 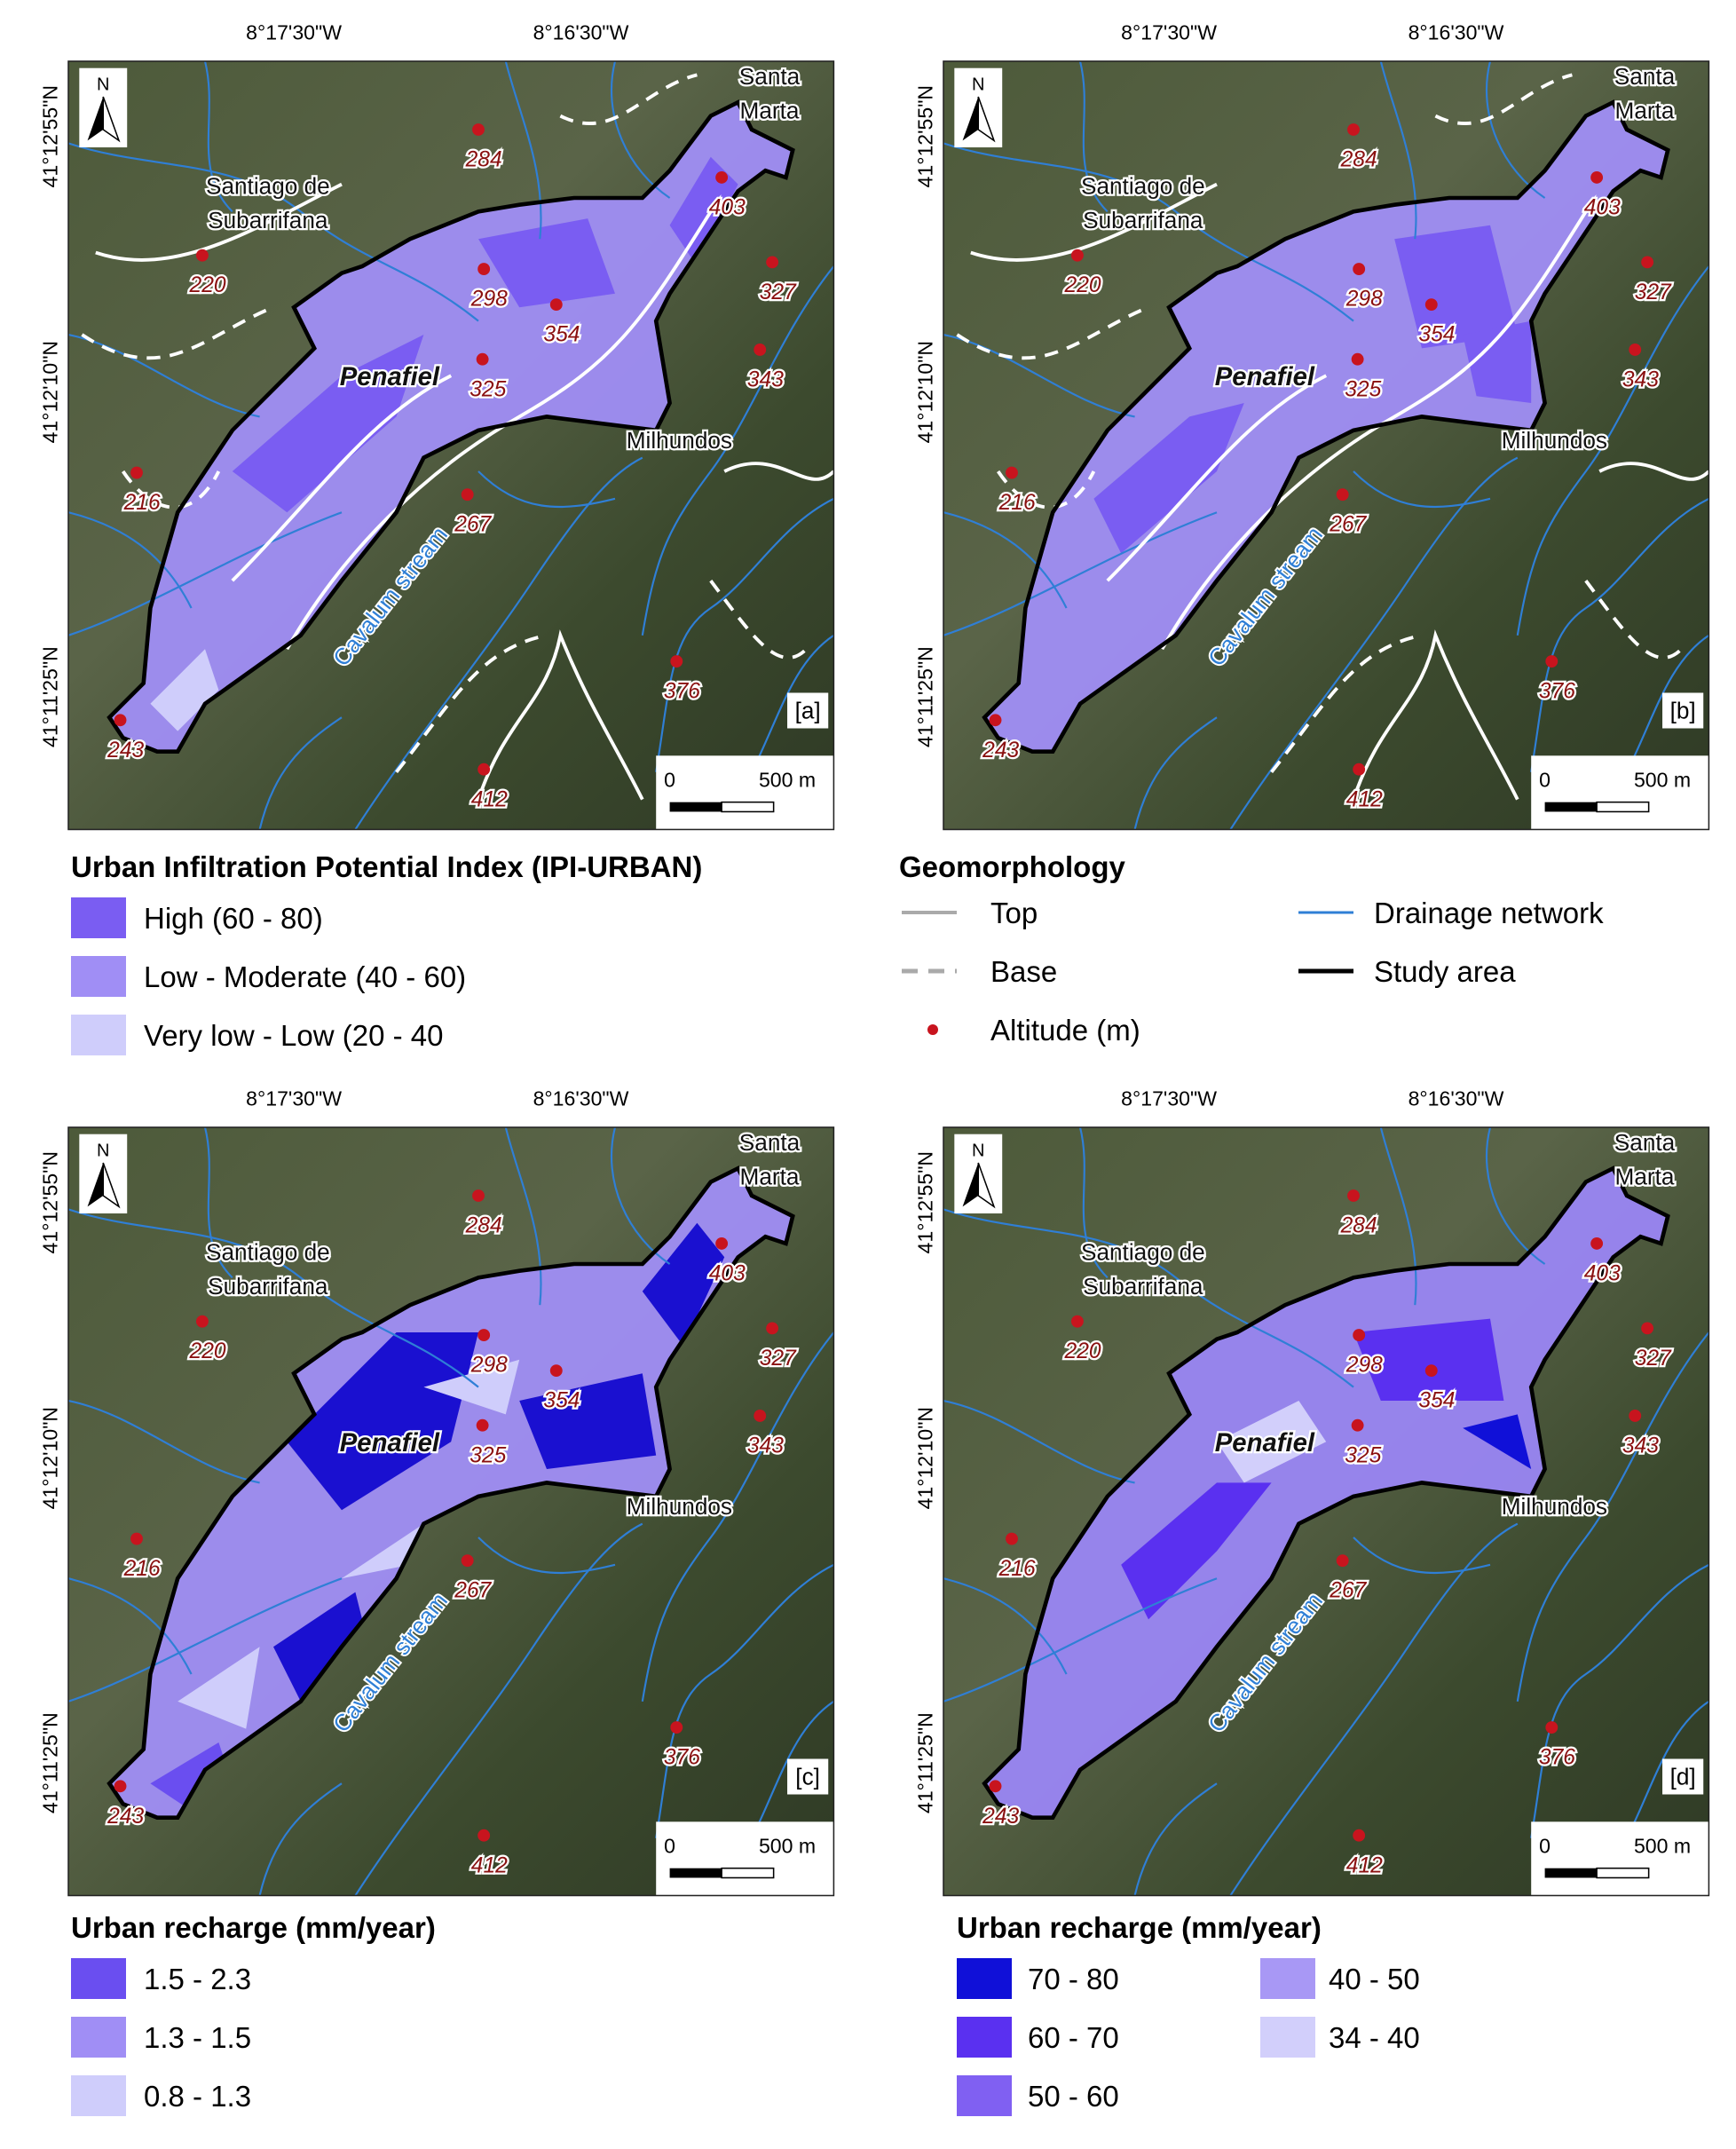 What do you see at coordinates (1073, 1979) in the screenshot?
I see `legend-label: 70 - 80` at bounding box center [1073, 1979].